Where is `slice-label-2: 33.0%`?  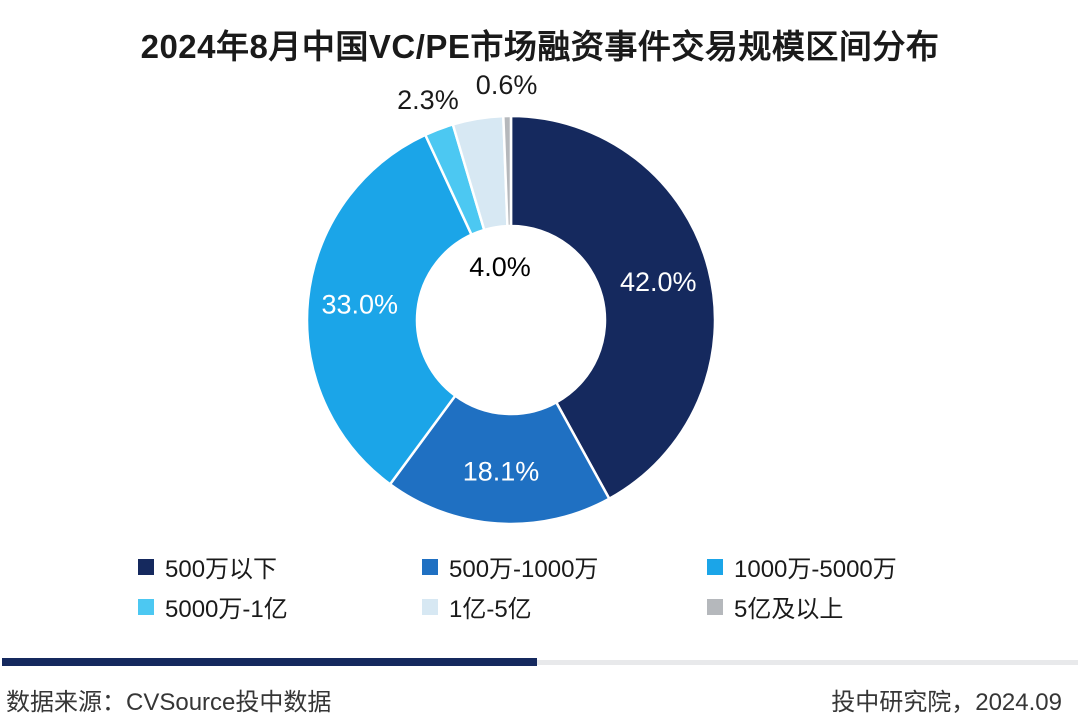
slice-label-2: 33.0% is located at coordinates (359, 305).